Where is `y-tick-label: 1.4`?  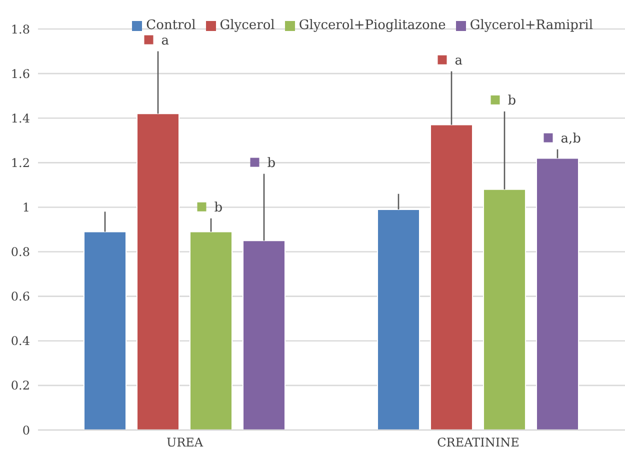
y-tick-label: 1.4 is located at coordinates (20, 118).